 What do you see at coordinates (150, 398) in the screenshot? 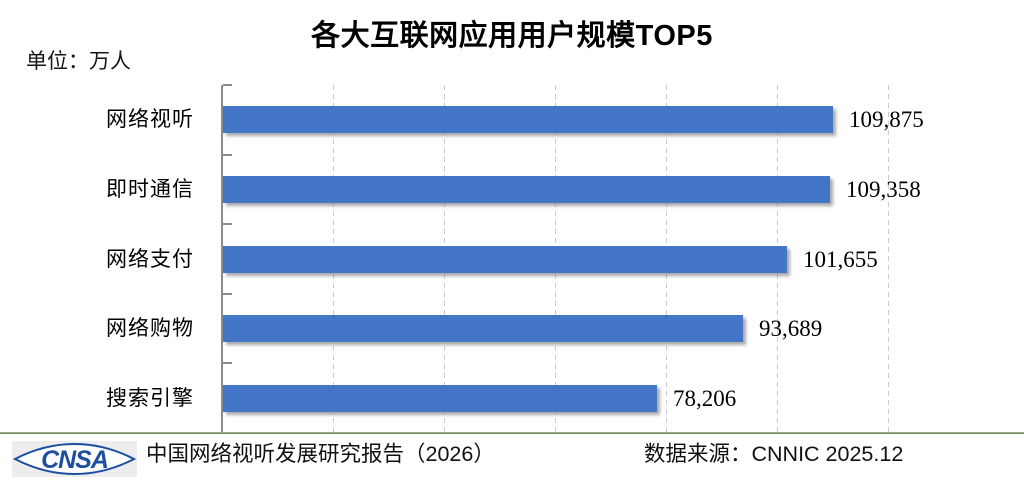
I see `category-label: 搜索引擎` at bounding box center [150, 398].